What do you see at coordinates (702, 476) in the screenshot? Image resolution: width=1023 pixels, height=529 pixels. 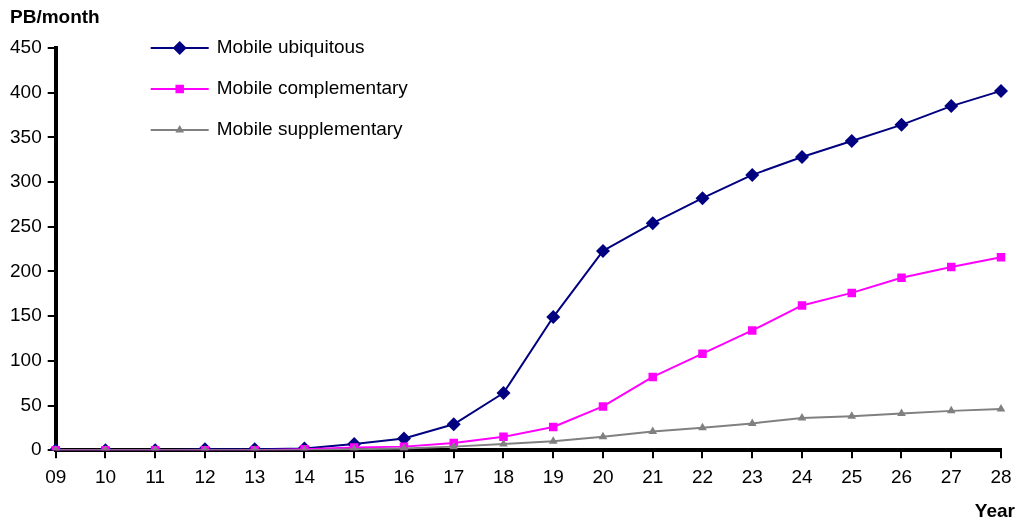 I see `x-tick-label: 22` at bounding box center [702, 476].